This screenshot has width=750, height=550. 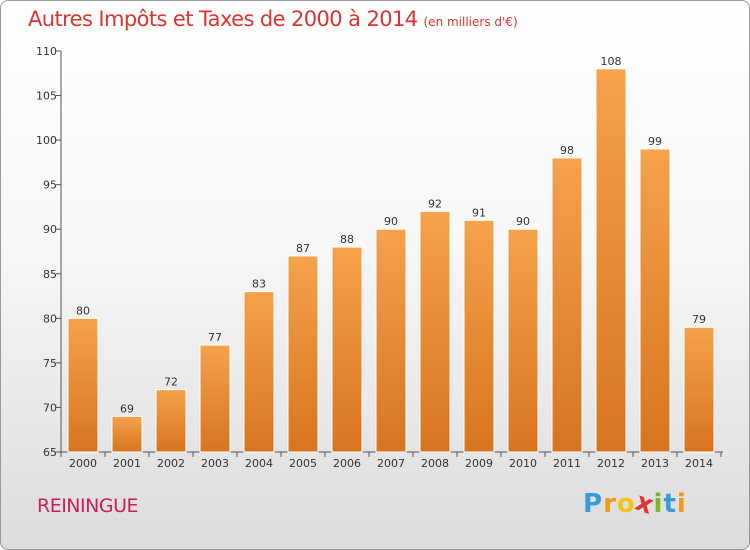 What do you see at coordinates (347, 349) in the screenshot?
I see `bar-2006` at bounding box center [347, 349].